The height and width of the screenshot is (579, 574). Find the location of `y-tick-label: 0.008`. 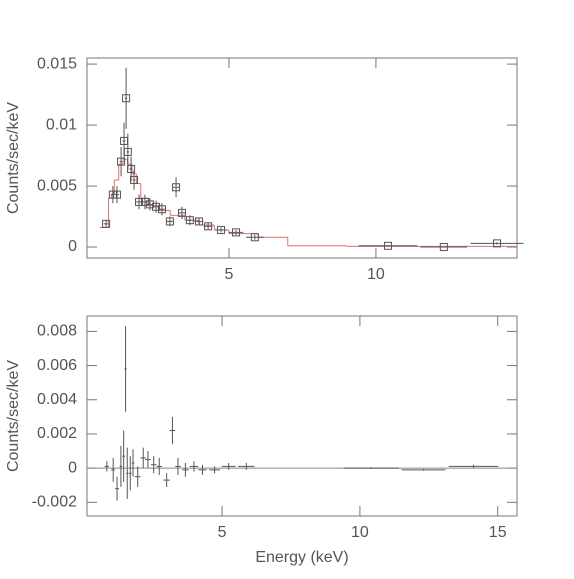

y-tick-label: 0.008 is located at coordinates (57, 331).